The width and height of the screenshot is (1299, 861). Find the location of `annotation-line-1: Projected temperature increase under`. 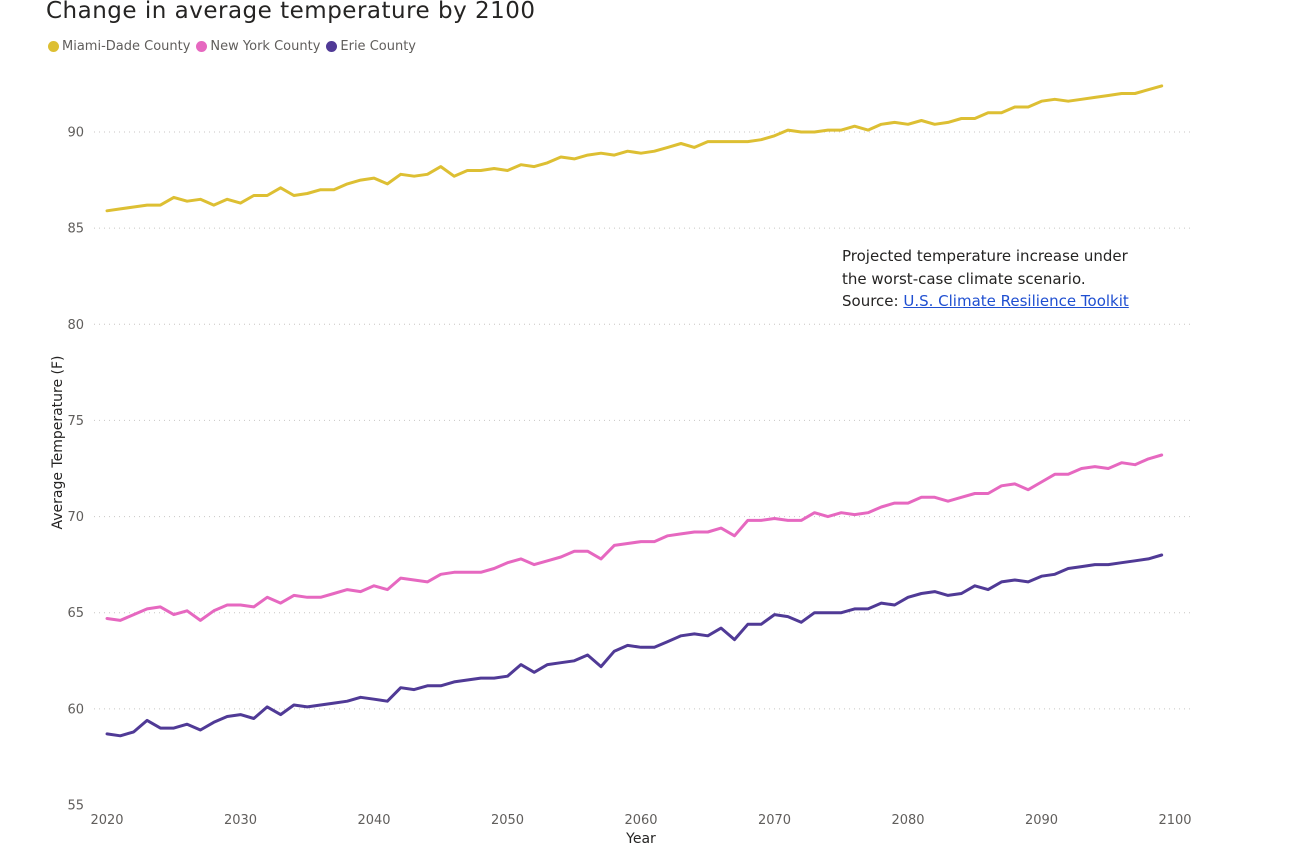

annotation-line-1: Projected temperature increase under is located at coordinates (985, 256).